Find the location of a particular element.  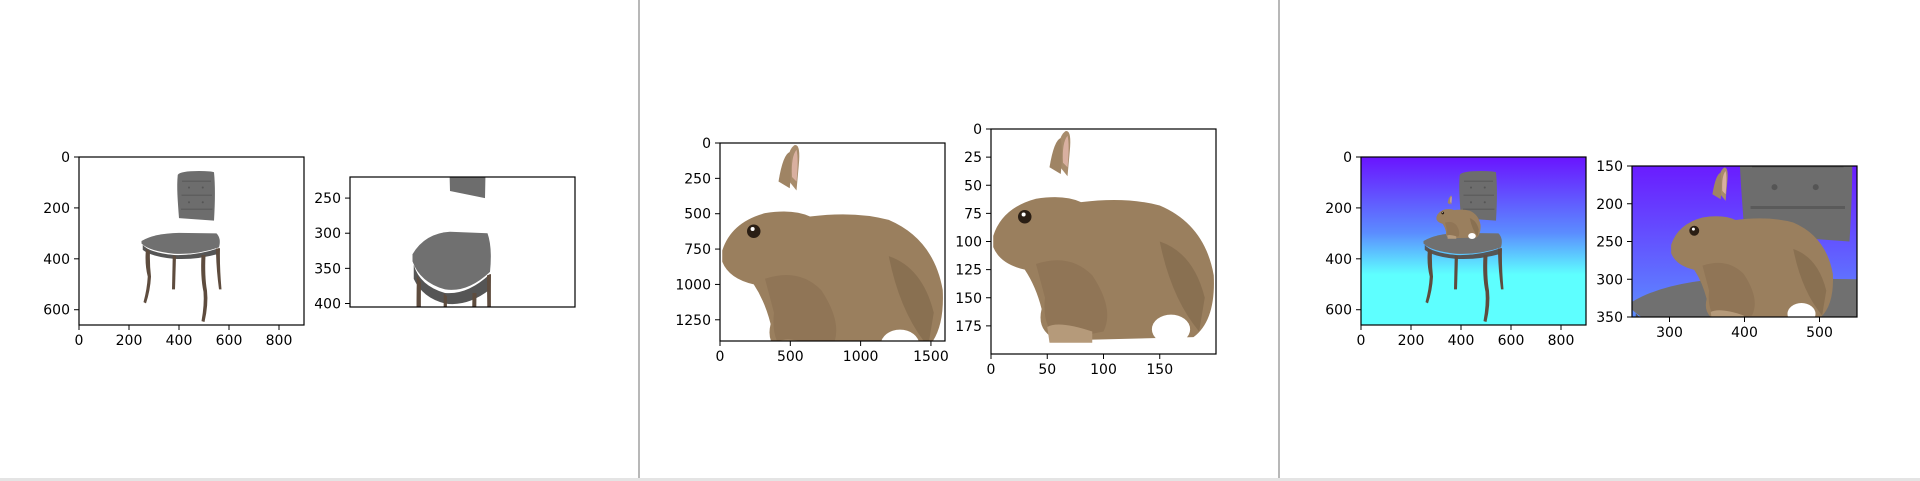

x-tick-label: 300 is located at coordinates (1669, 333).